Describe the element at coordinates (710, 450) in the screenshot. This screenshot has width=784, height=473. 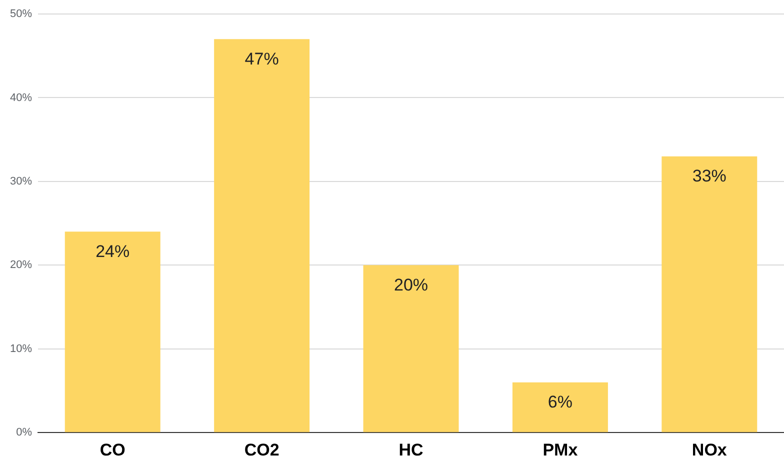
I see `x-tick-label: NOx` at that location.